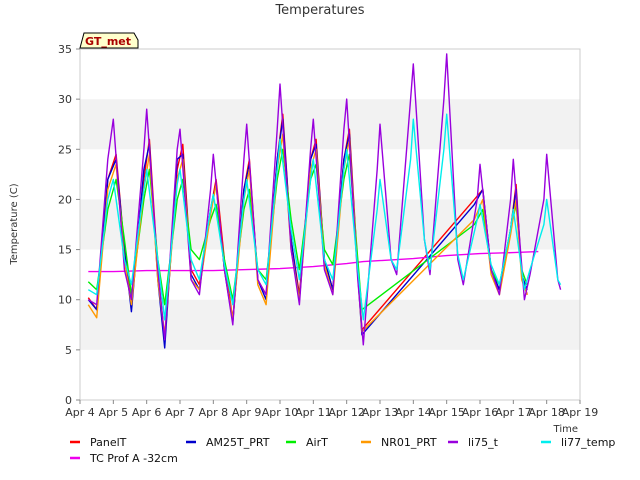  I want to click on x-tick-label: Apr 9, so click(247, 412).